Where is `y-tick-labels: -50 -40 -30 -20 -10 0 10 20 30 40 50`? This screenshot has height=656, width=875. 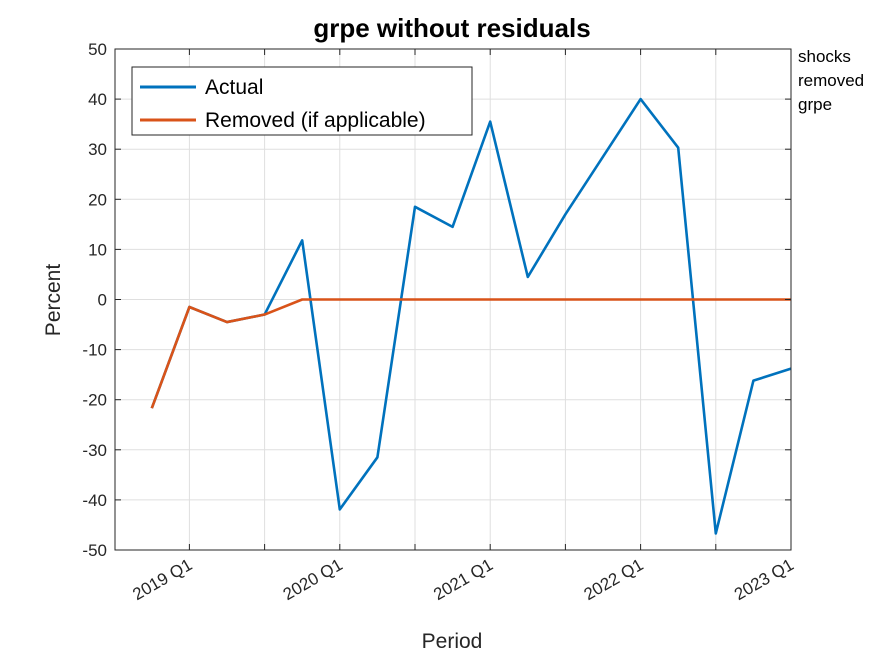 y-tick-labels: -50 -40 -30 -20 -10 0 10 20 30 40 50 is located at coordinates (94, 300).